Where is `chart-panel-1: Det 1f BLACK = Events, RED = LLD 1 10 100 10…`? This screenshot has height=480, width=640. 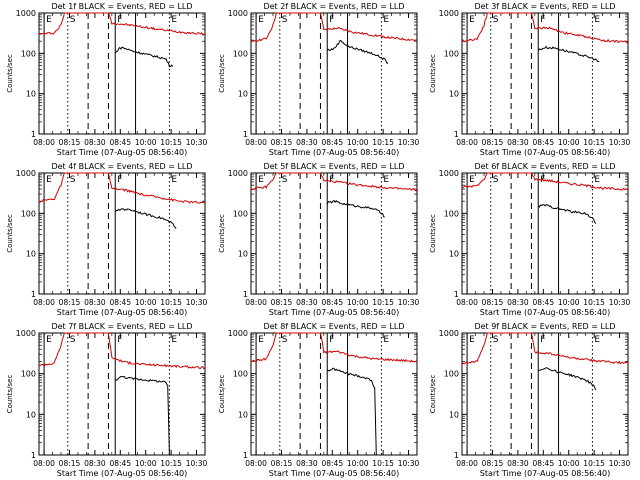
chart-panel-1: Det 1f BLACK = Events, RED = LLD 1 10 100 10… is located at coordinates (107, 79).